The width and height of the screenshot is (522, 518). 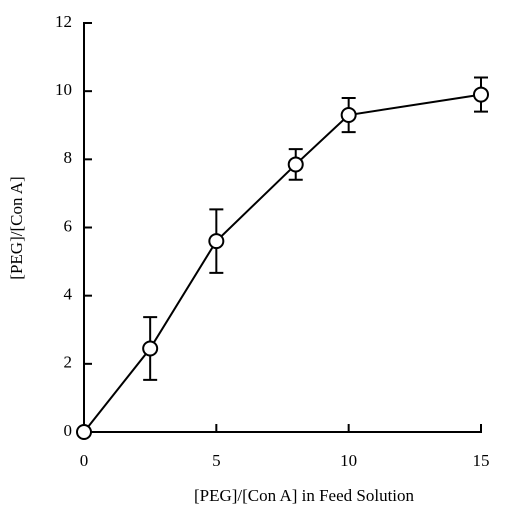 What do you see at coordinates (216, 460) in the screenshot?
I see `x-tick-label: 5` at bounding box center [216, 460].